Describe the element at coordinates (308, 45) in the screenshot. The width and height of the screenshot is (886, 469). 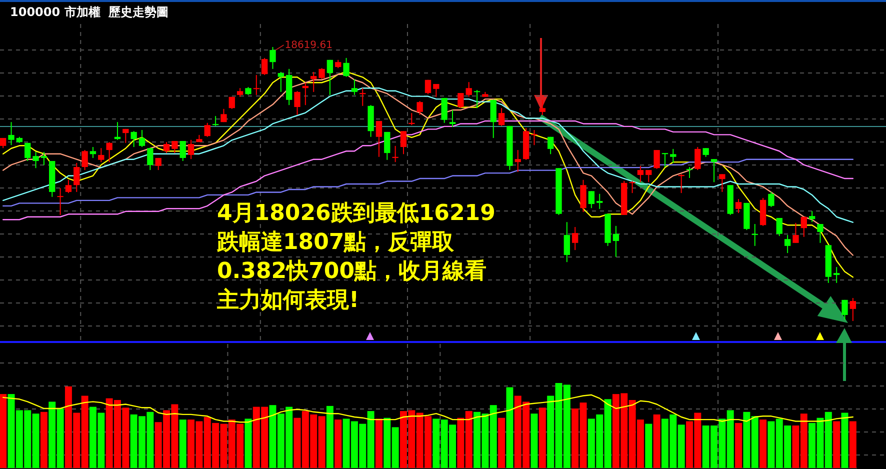
I see `annotation: 18619.61` at that location.